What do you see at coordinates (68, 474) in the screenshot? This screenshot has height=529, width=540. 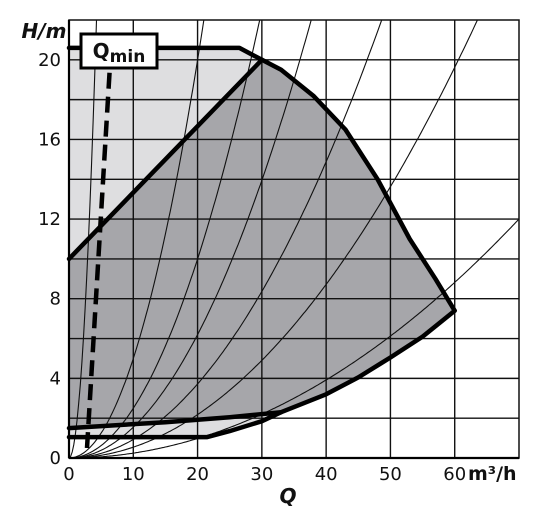 I see `x-tick-label: 0` at bounding box center [68, 474].